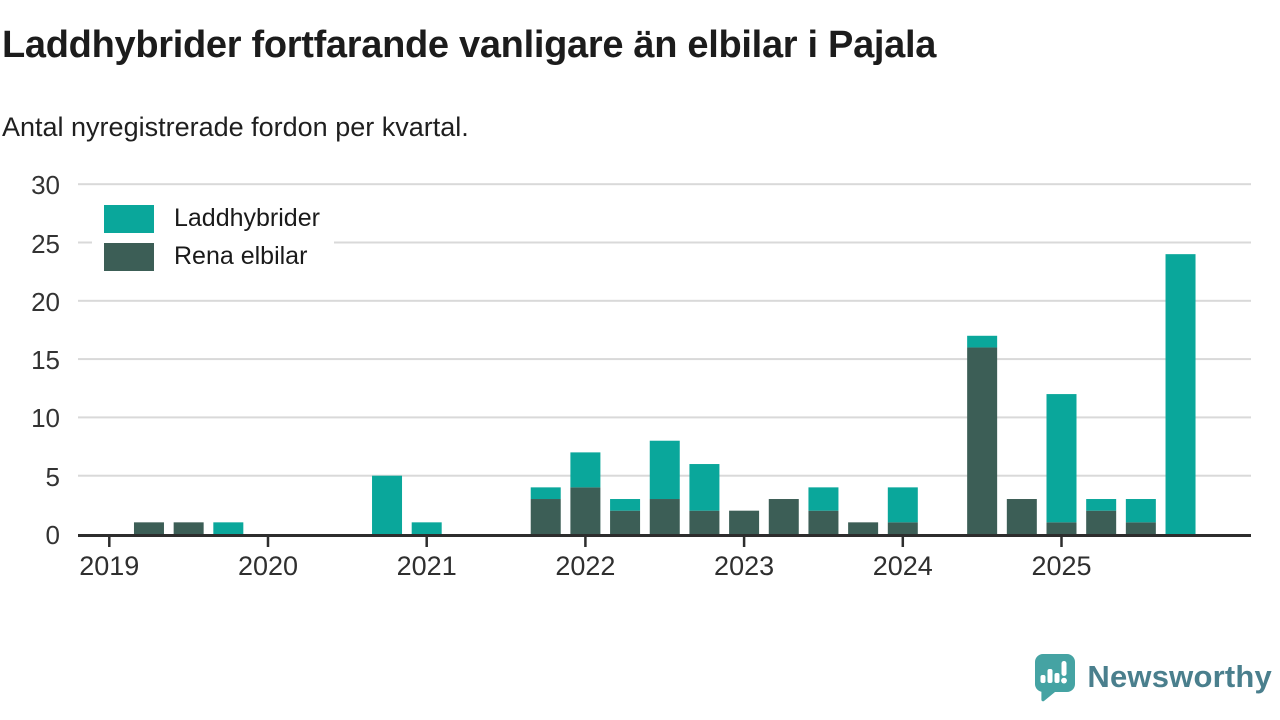  Describe the element at coordinates (45, 301) in the screenshot. I see `y-axis-label-20: 20` at that location.